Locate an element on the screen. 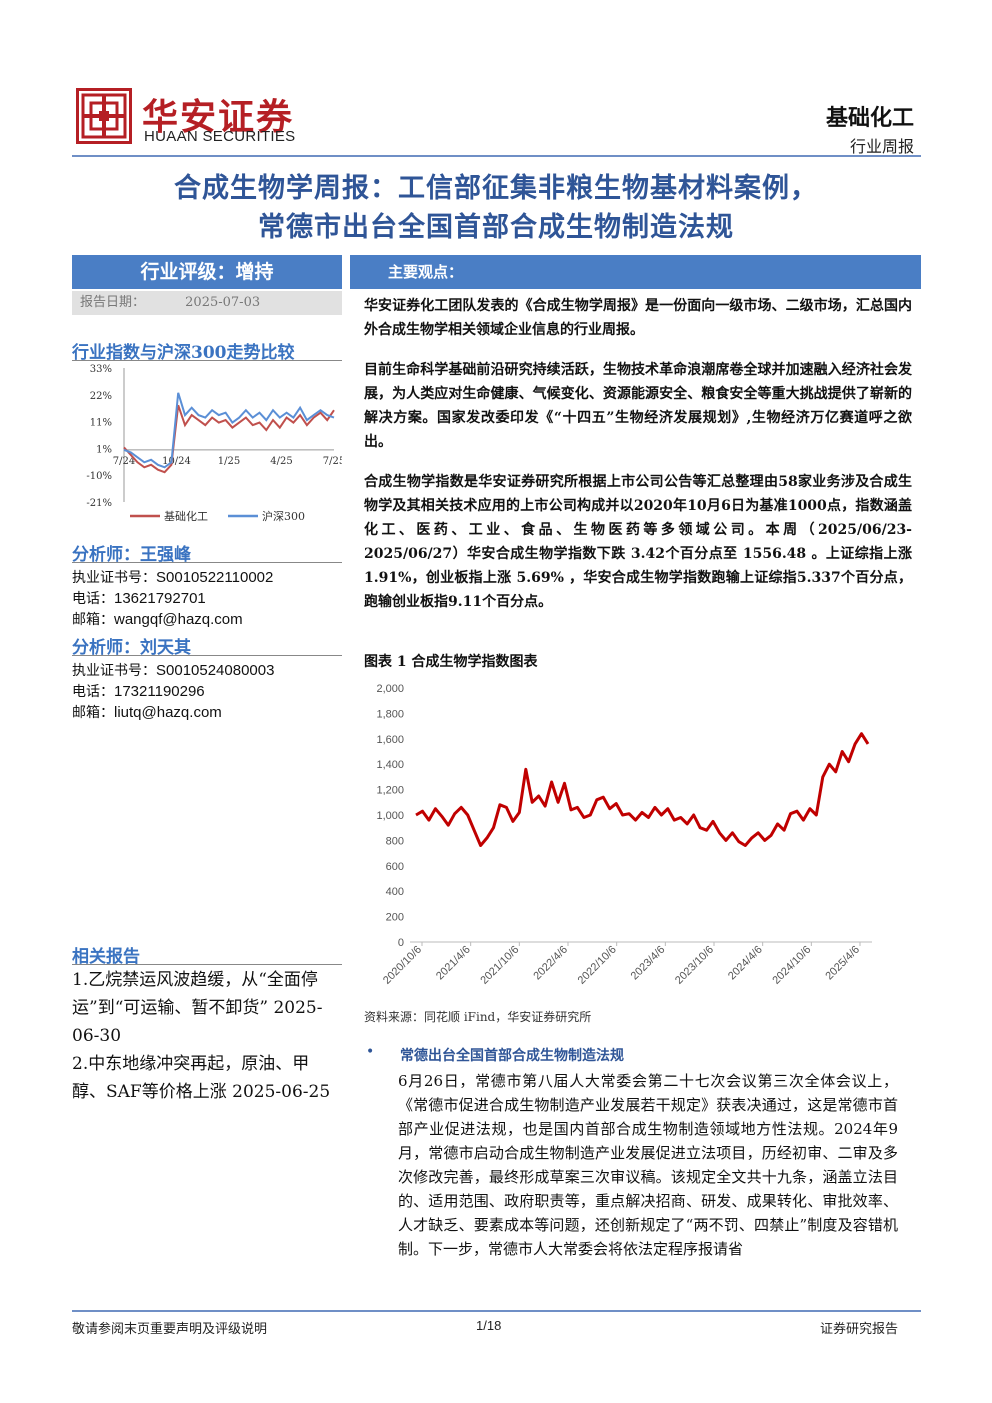  index-line is located at coordinates (642, 789).